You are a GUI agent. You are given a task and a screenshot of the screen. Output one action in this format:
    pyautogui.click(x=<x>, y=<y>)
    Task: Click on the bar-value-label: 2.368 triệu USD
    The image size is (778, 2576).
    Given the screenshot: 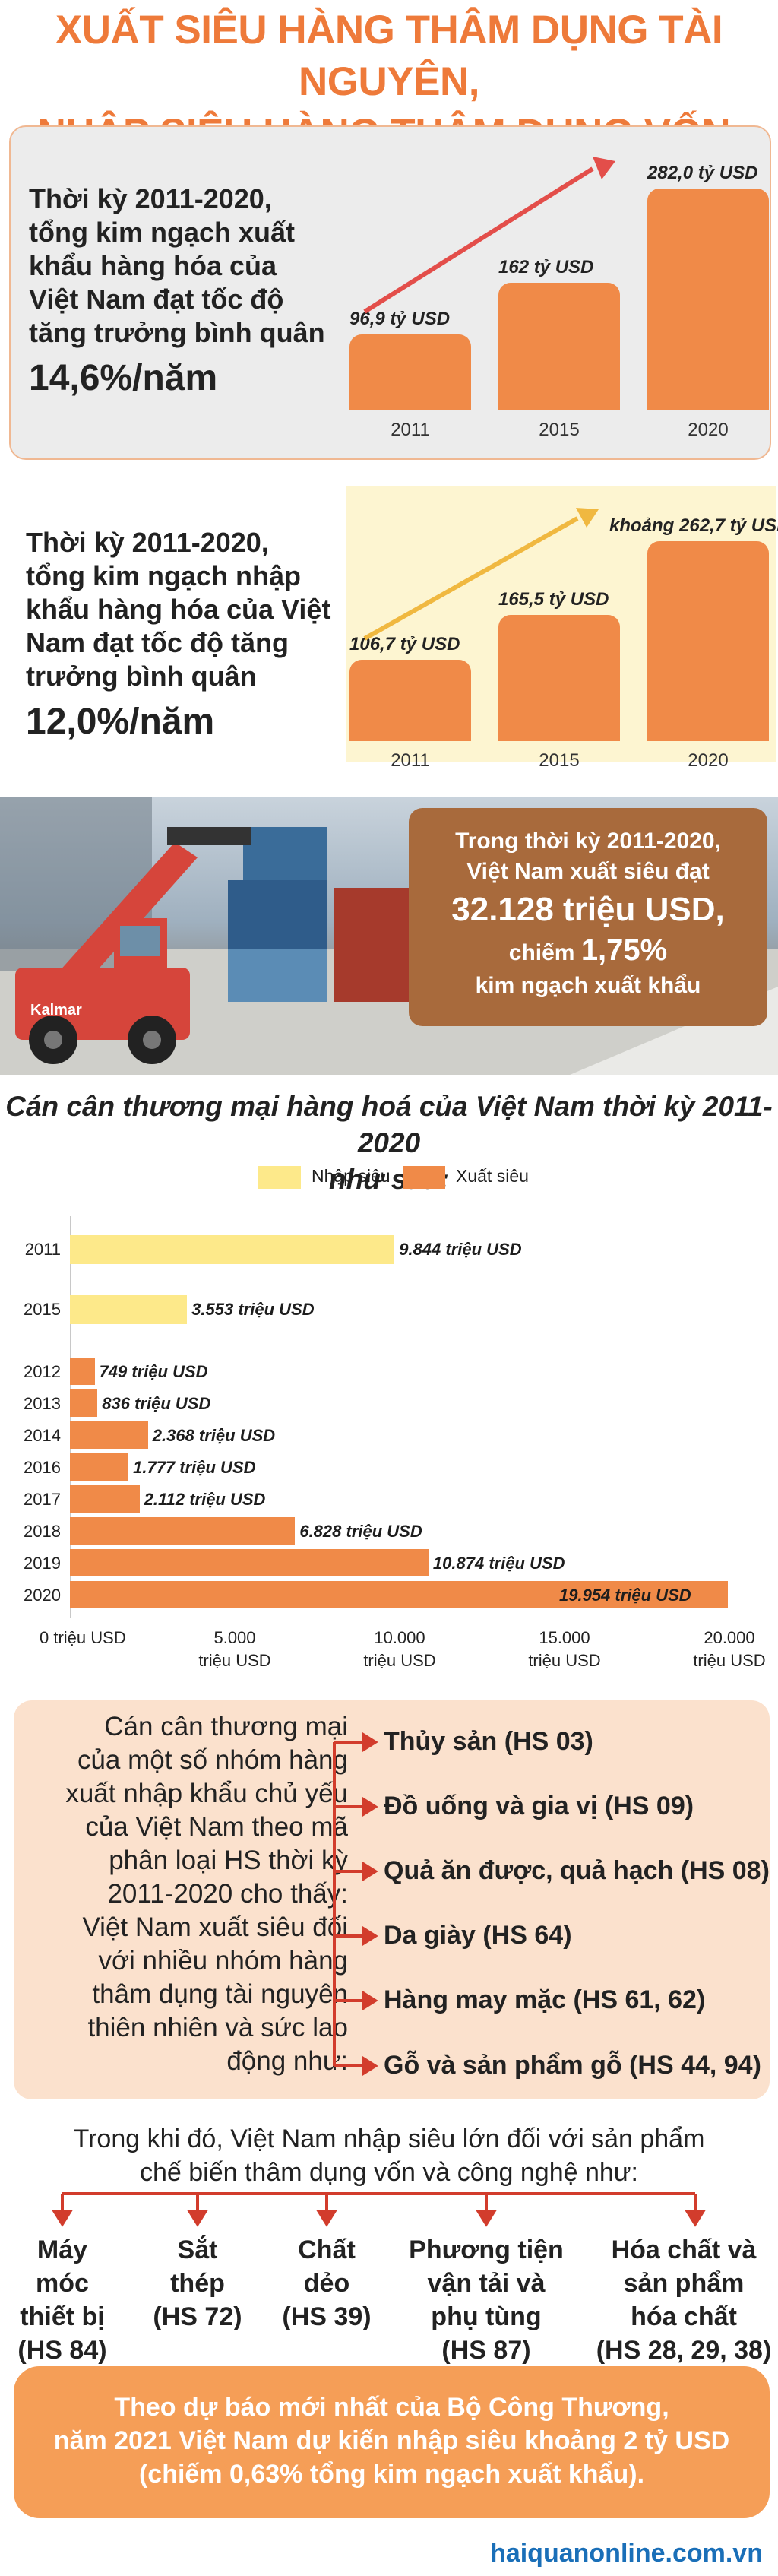 What is the action you would take?
    pyautogui.click(x=214, y=1435)
    